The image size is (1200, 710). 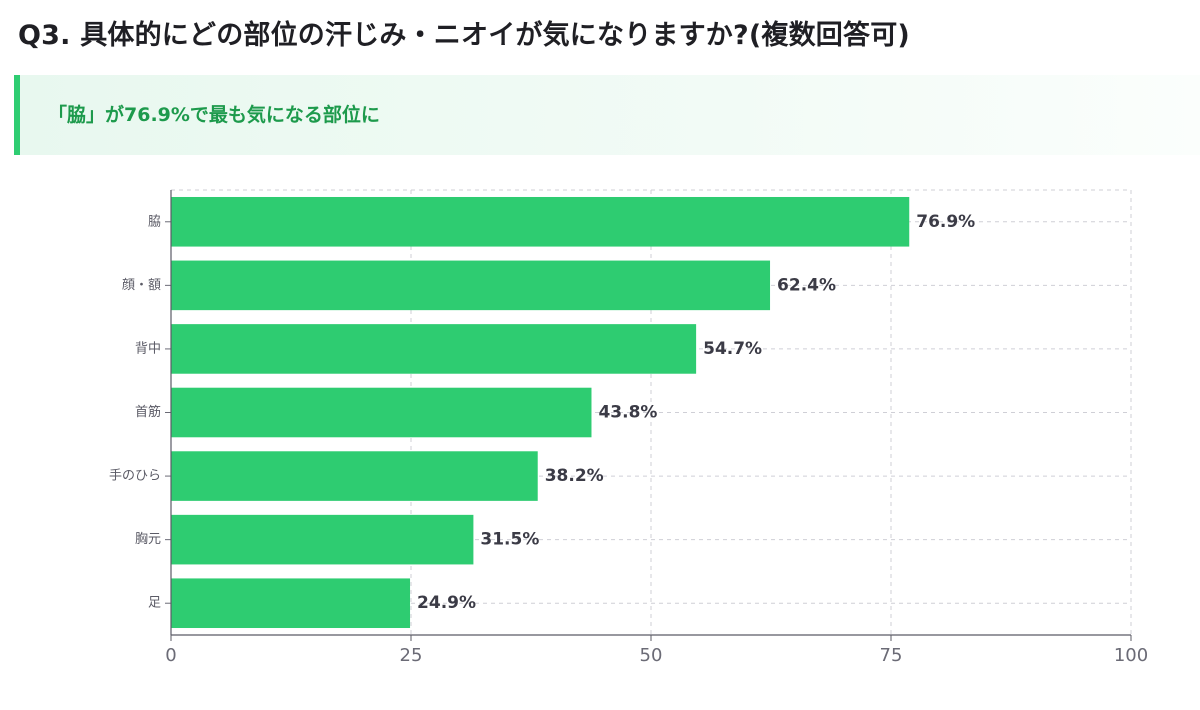 I want to click on category-label: 脇, so click(x=154, y=221).